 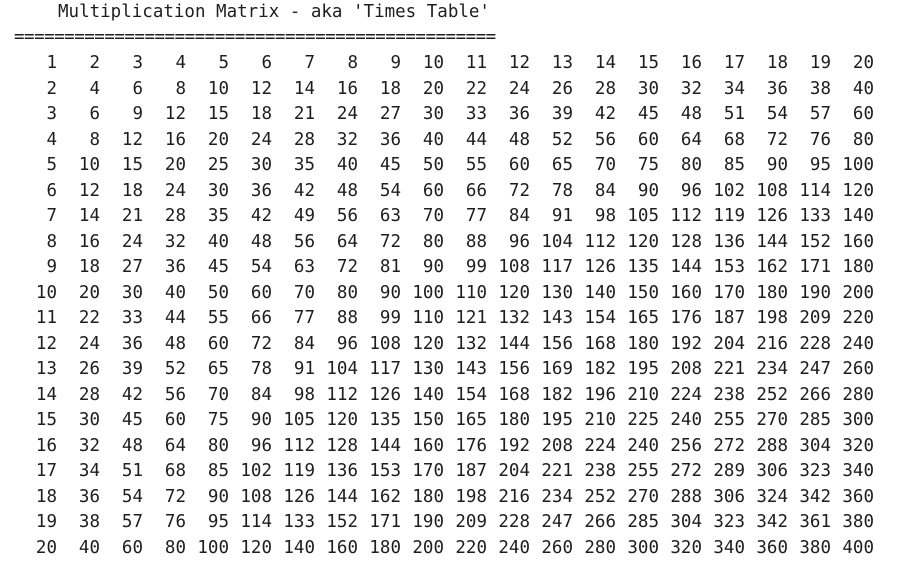 What do you see at coordinates (820, 165) in the screenshot?
I see `matrix-cell: 95` at bounding box center [820, 165].